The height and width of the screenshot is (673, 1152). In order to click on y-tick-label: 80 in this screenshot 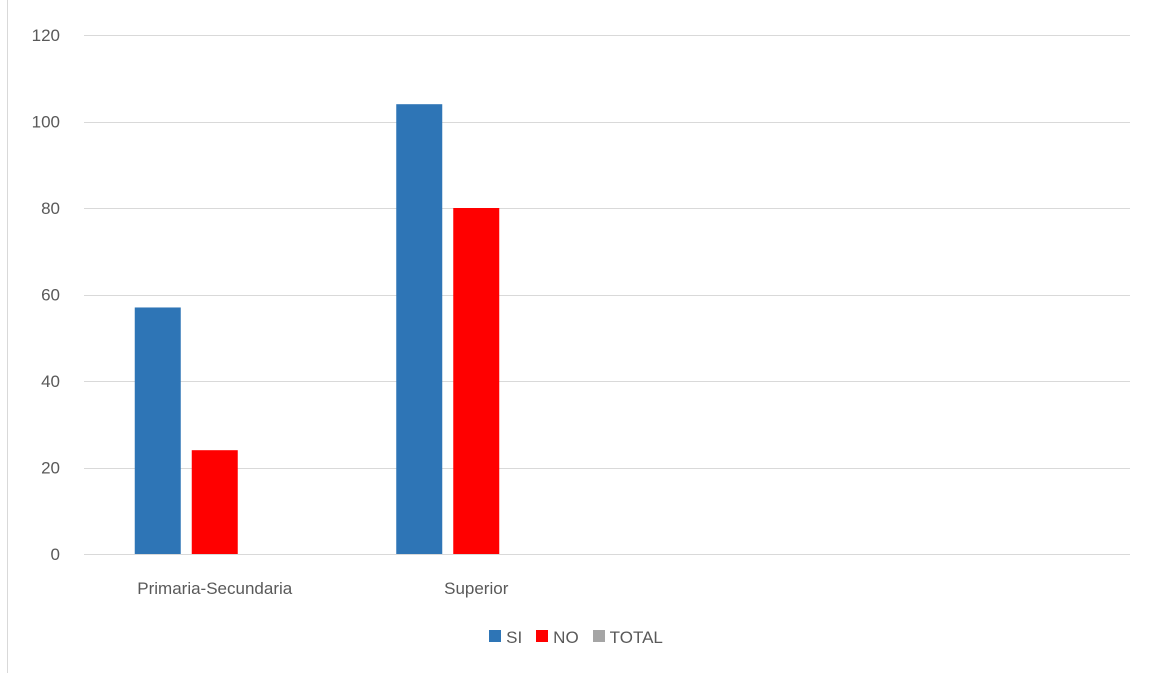, I will do `click(50, 208)`.